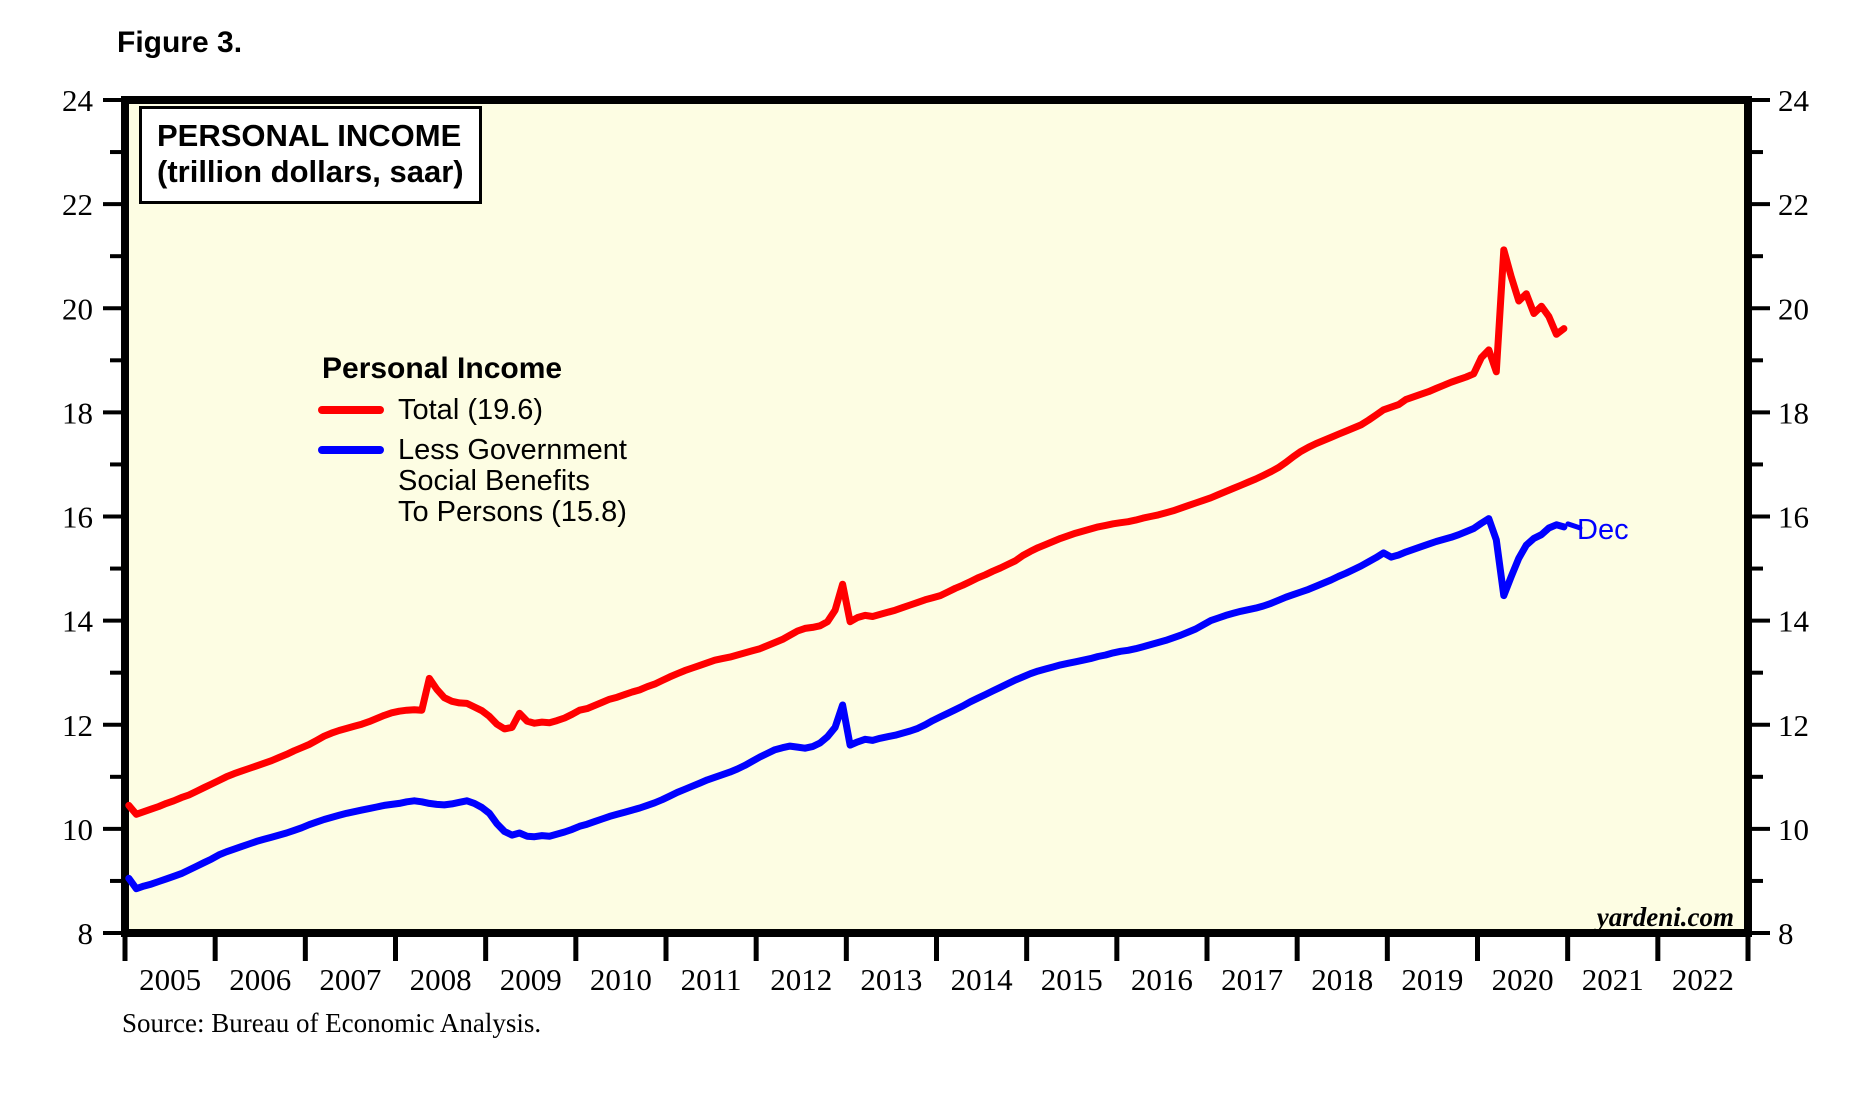  What do you see at coordinates (78, 621) in the screenshot?
I see `y-axis-label-left-14: 14` at bounding box center [78, 621].